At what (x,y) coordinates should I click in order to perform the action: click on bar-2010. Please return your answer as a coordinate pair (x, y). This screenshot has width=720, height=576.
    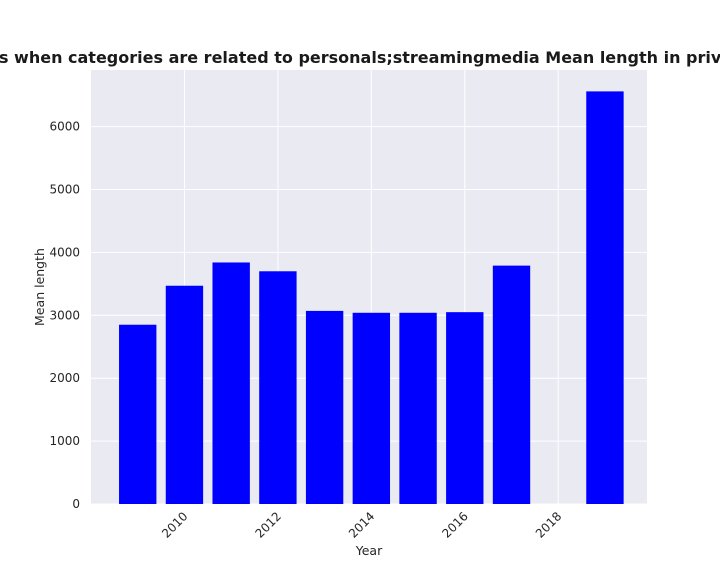
    Looking at the image, I should click on (184, 394).